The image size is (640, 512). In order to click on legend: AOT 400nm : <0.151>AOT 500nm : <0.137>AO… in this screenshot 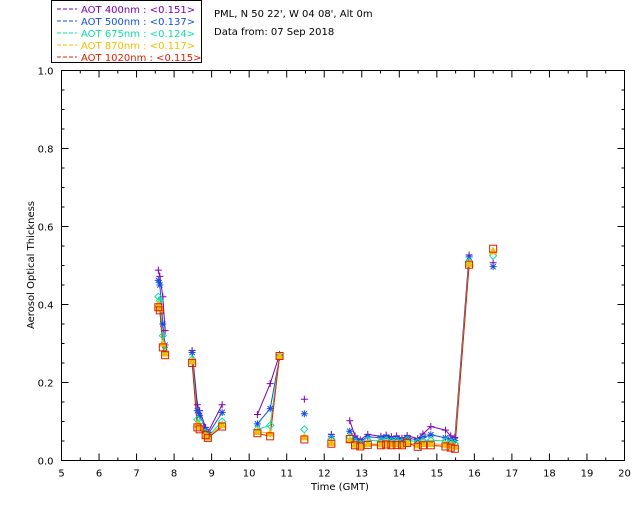, I will do `click(129, 34)`.